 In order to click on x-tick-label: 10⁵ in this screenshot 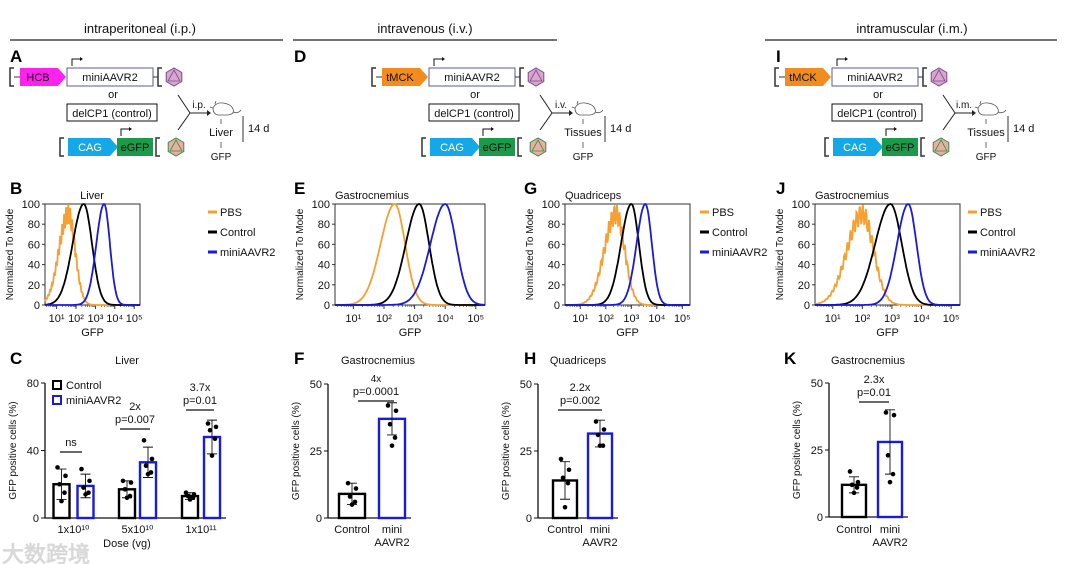, I will do `click(682, 319)`.